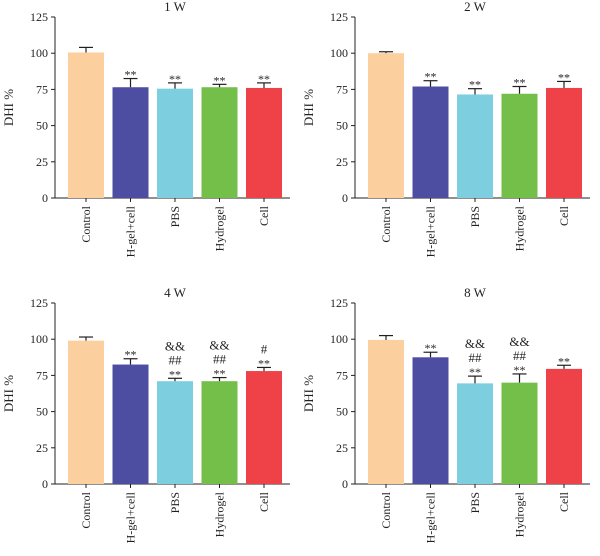  I want to click on chart-title: 2 W, so click(475, 7).